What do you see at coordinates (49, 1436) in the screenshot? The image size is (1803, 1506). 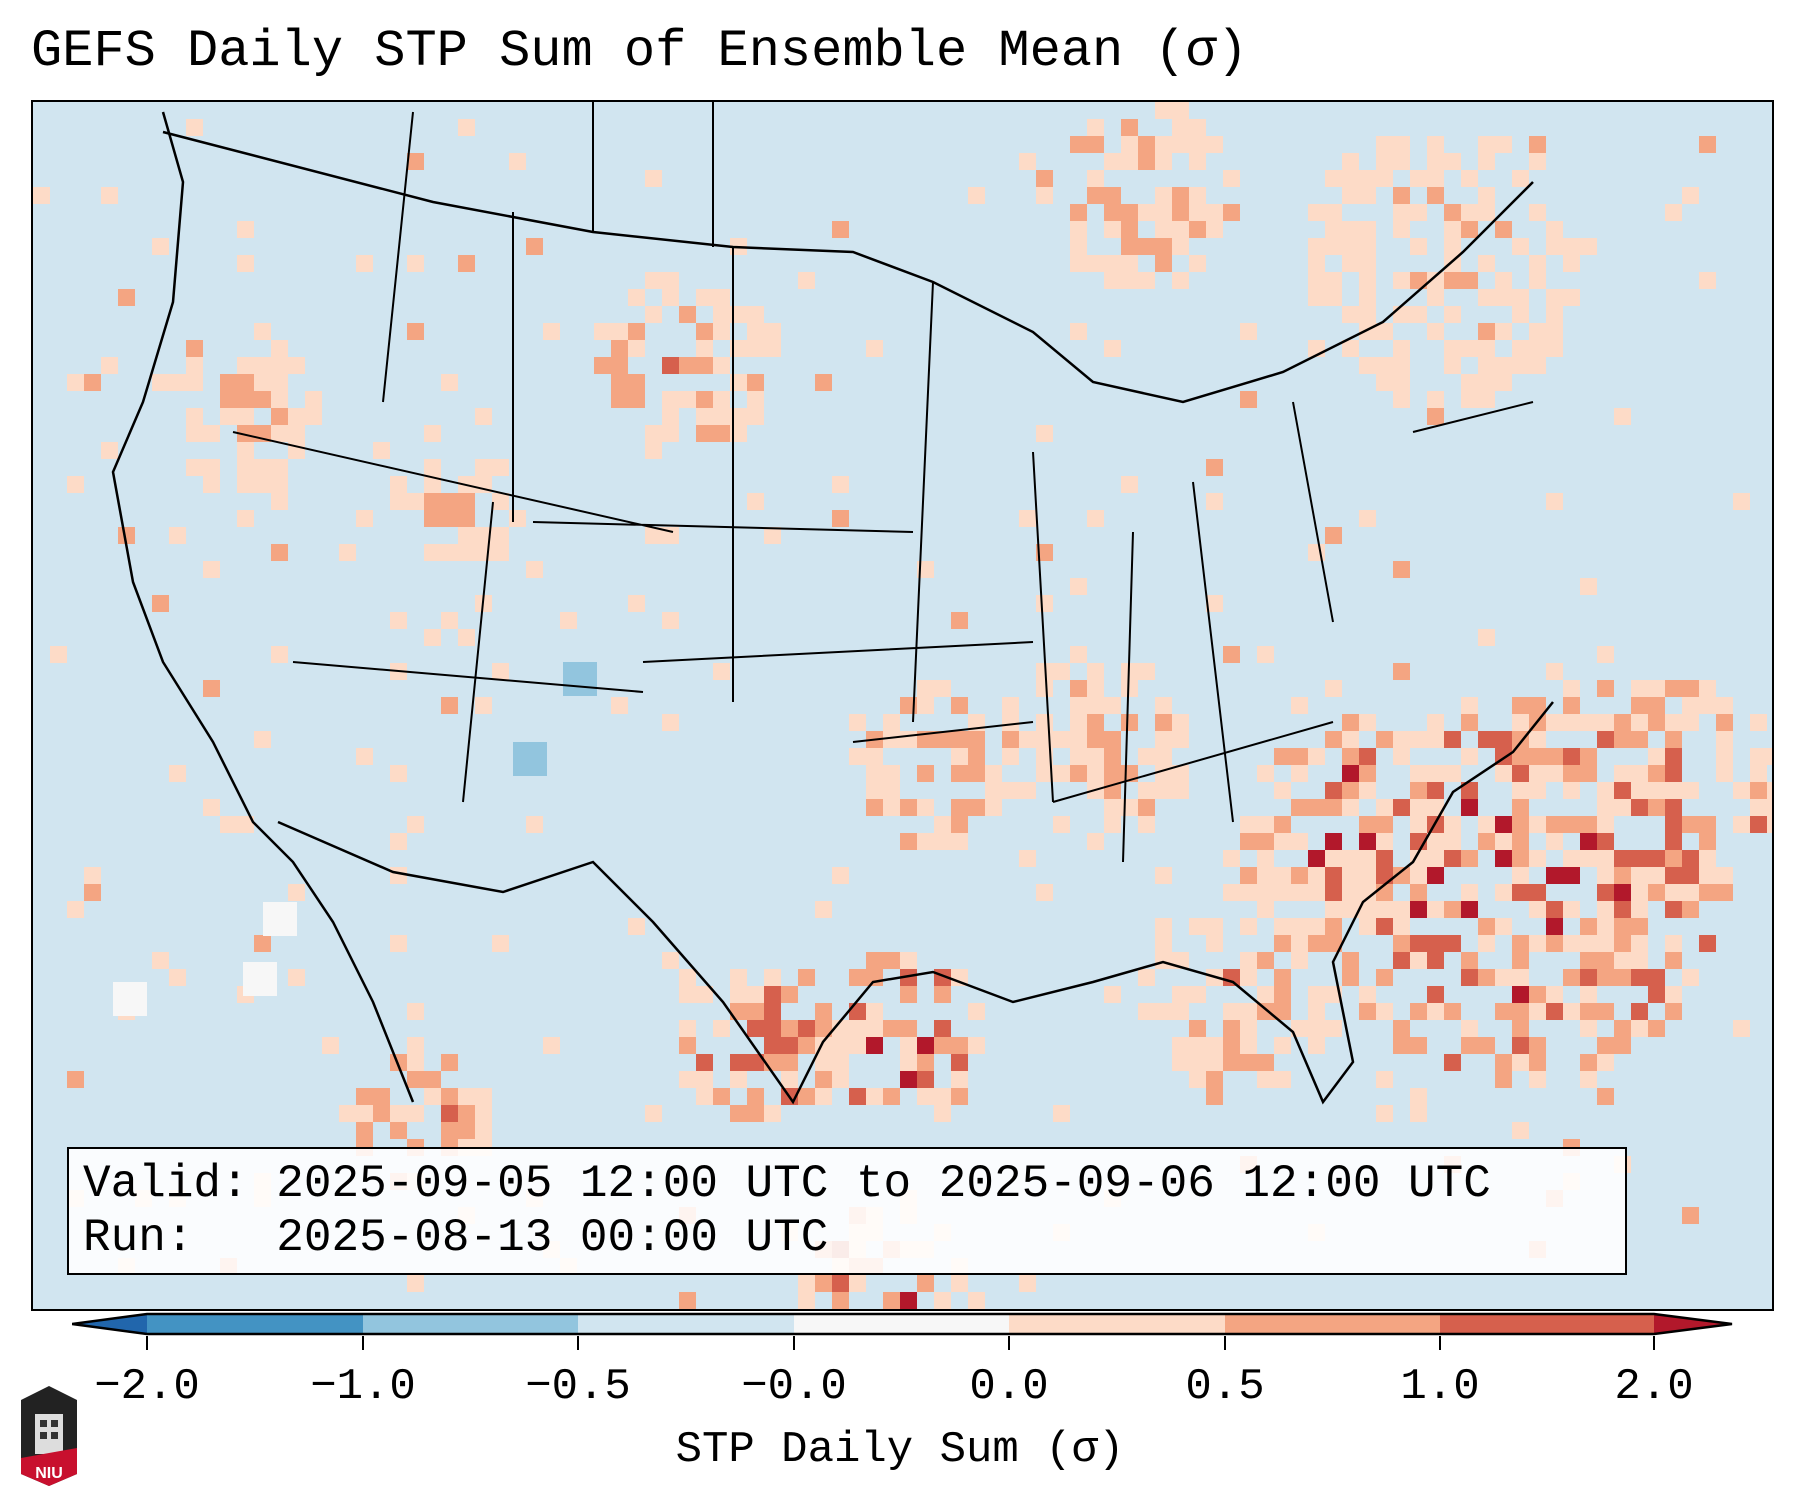 I see `niu-logo: NIU` at bounding box center [49, 1436].